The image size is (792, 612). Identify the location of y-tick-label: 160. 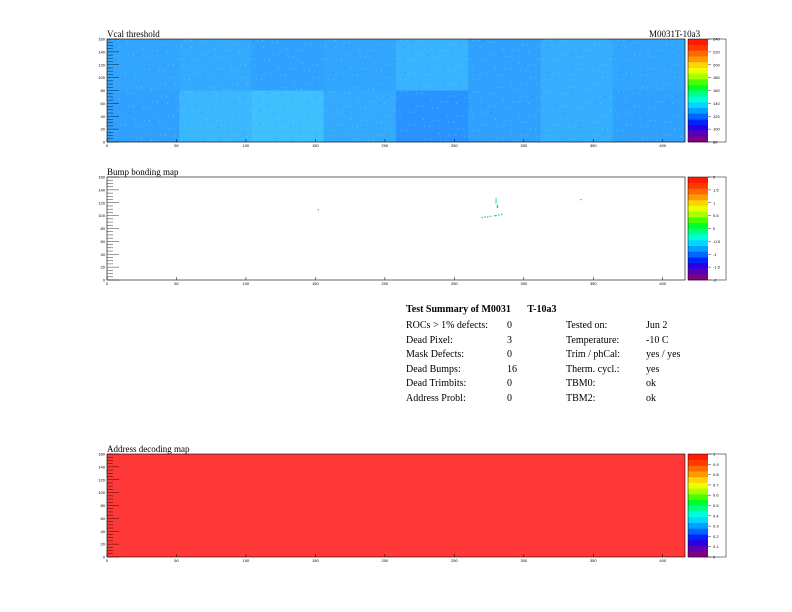
(101, 39).